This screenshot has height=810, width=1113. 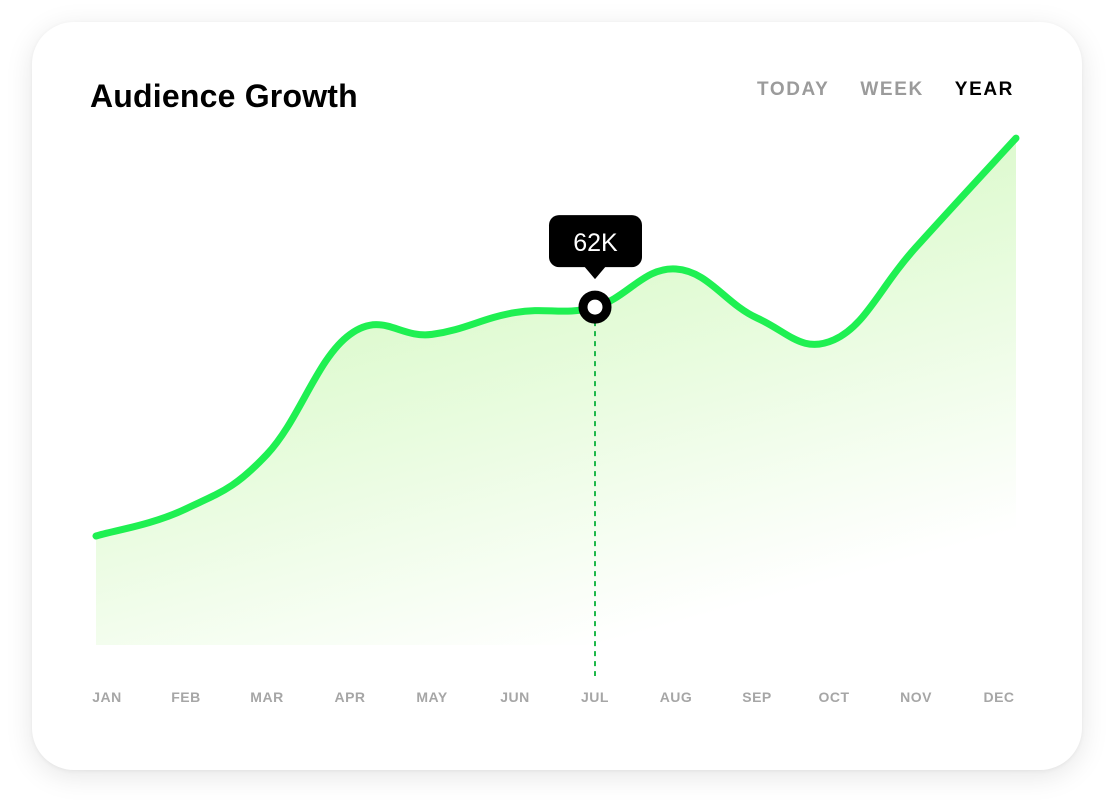 What do you see at coordinates (1016, 138) in the screenshot?
I see `data-point-dec` at bounding box center [1016, 138].